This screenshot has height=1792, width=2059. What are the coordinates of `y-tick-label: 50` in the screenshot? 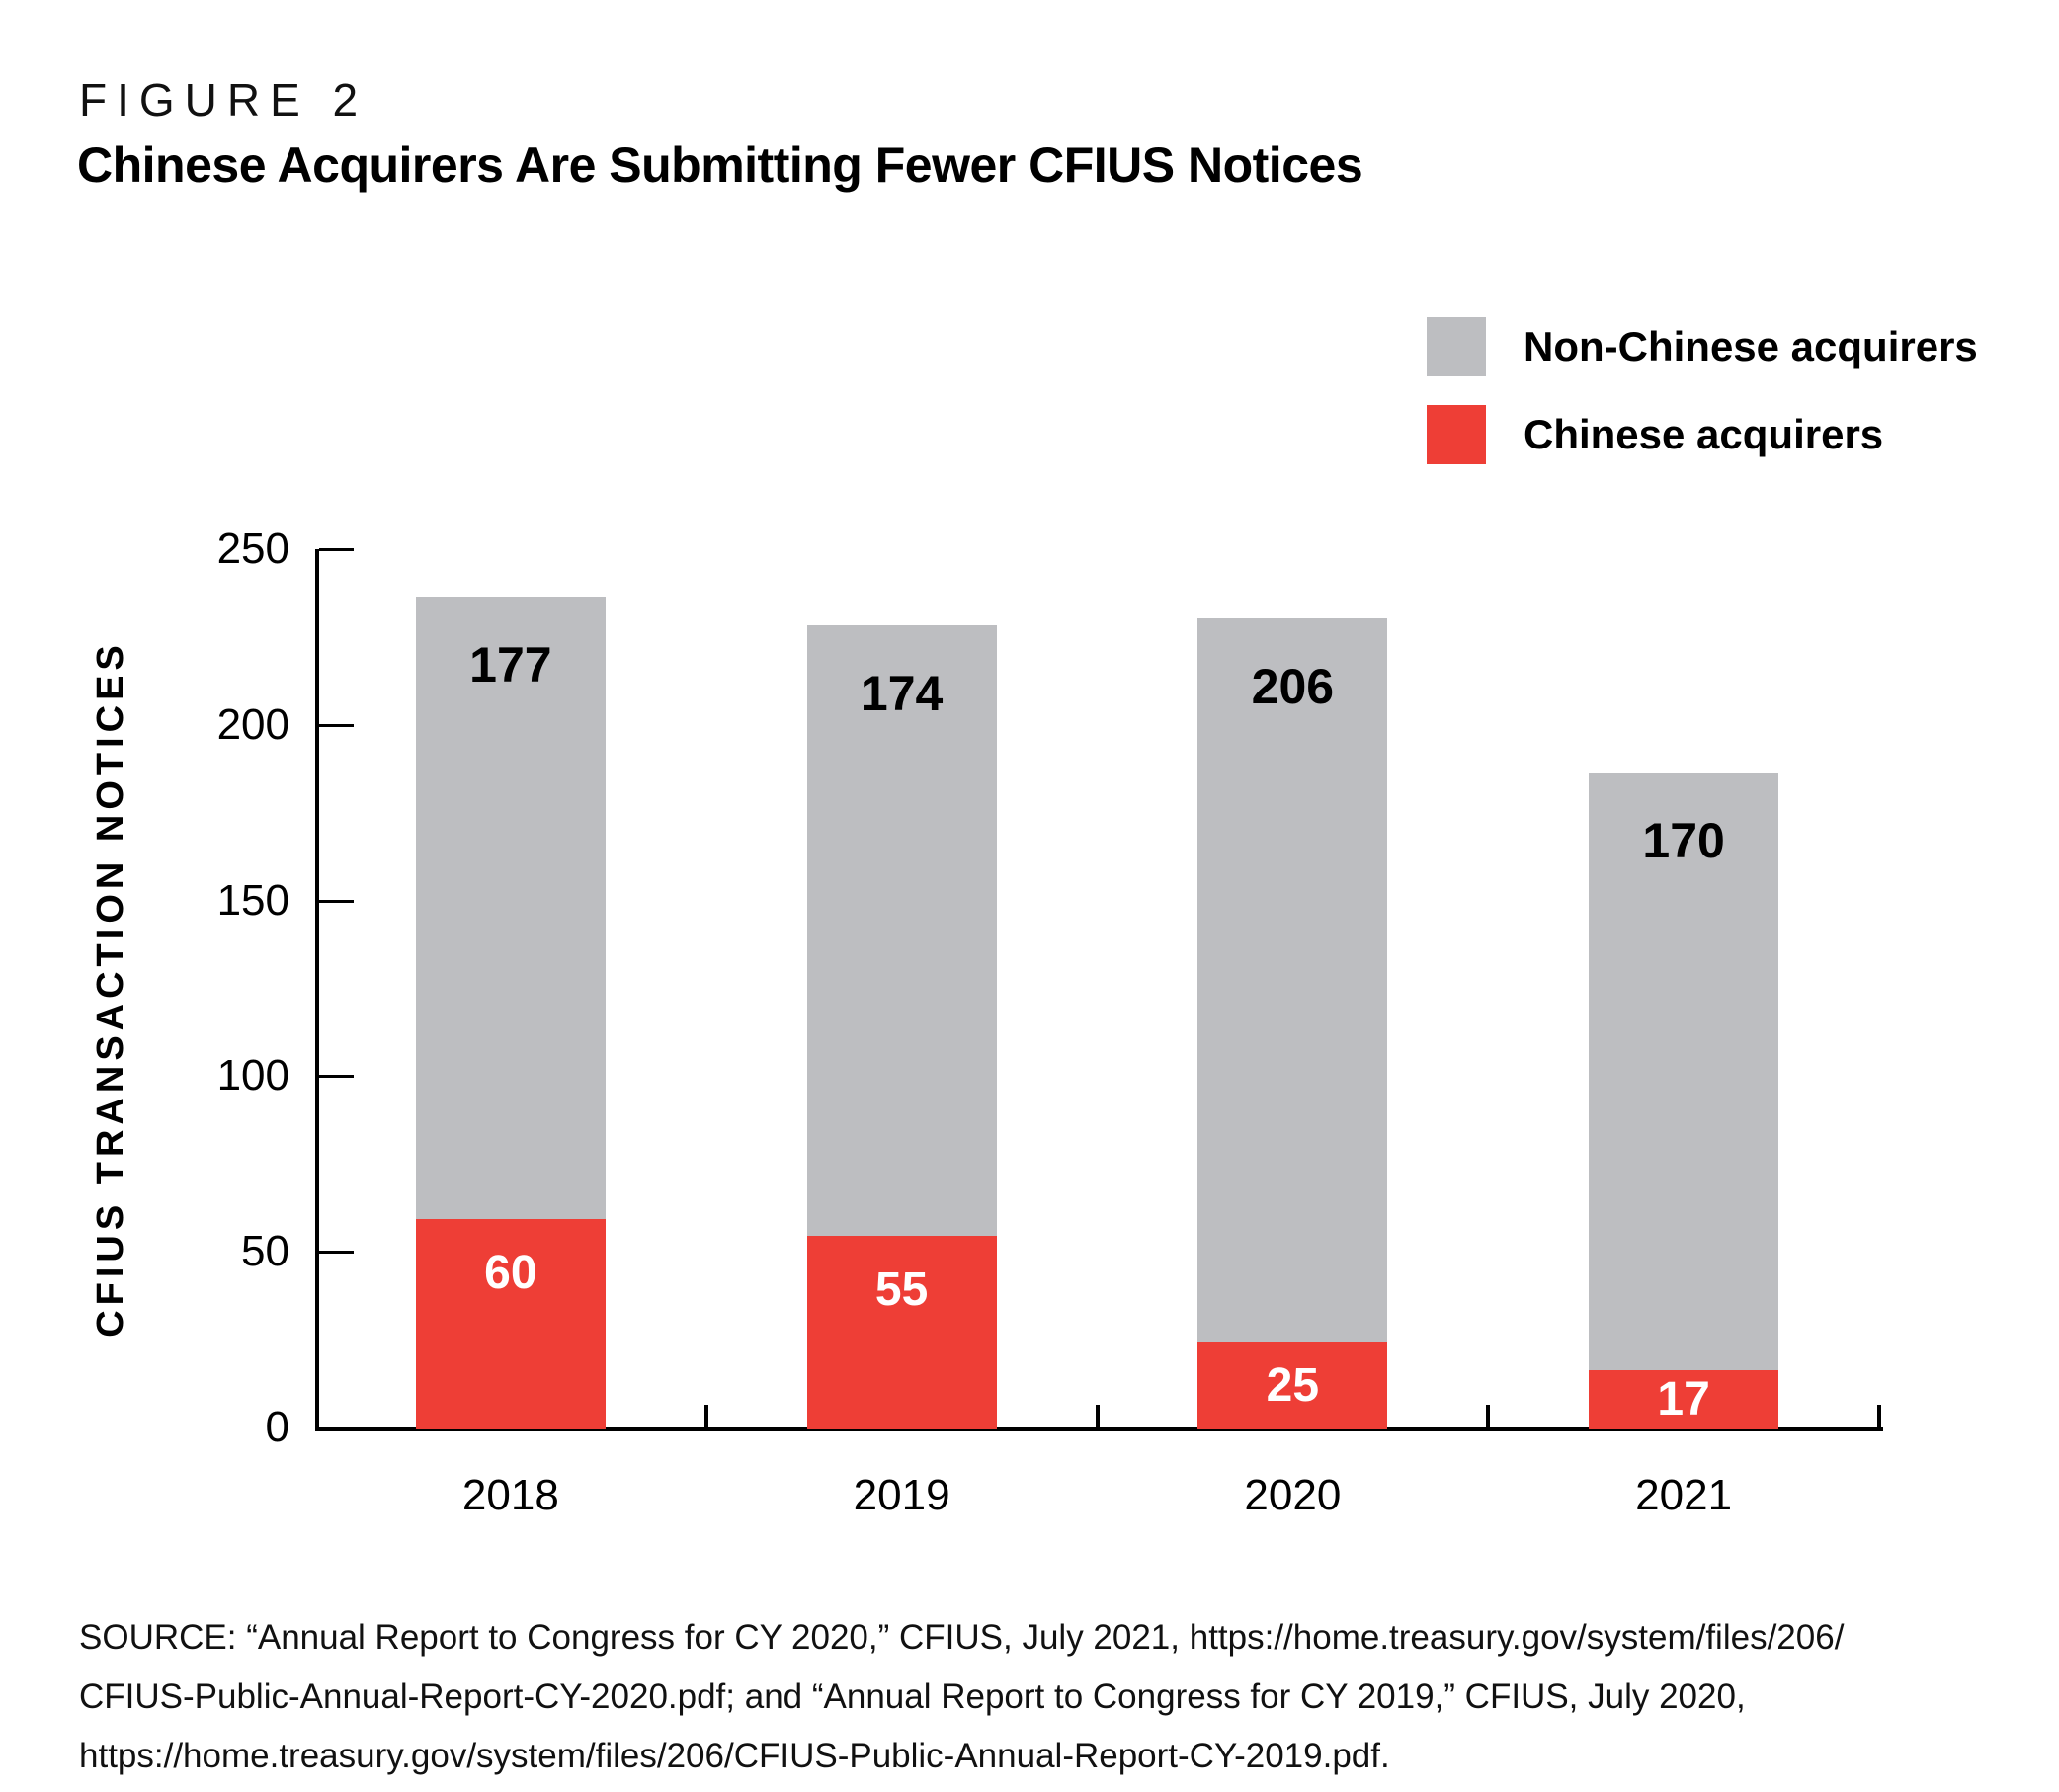 It's located at (265, 1251).